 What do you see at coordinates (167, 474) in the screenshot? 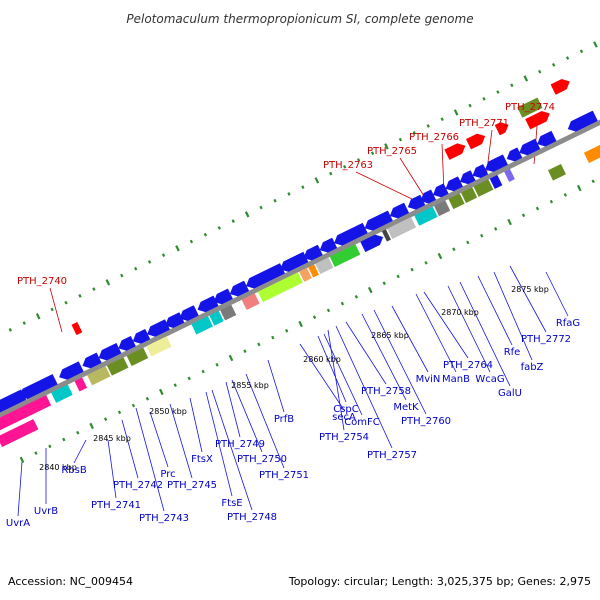
I see `reverse-gene-label: Prc` at bounding box center [167, 474].